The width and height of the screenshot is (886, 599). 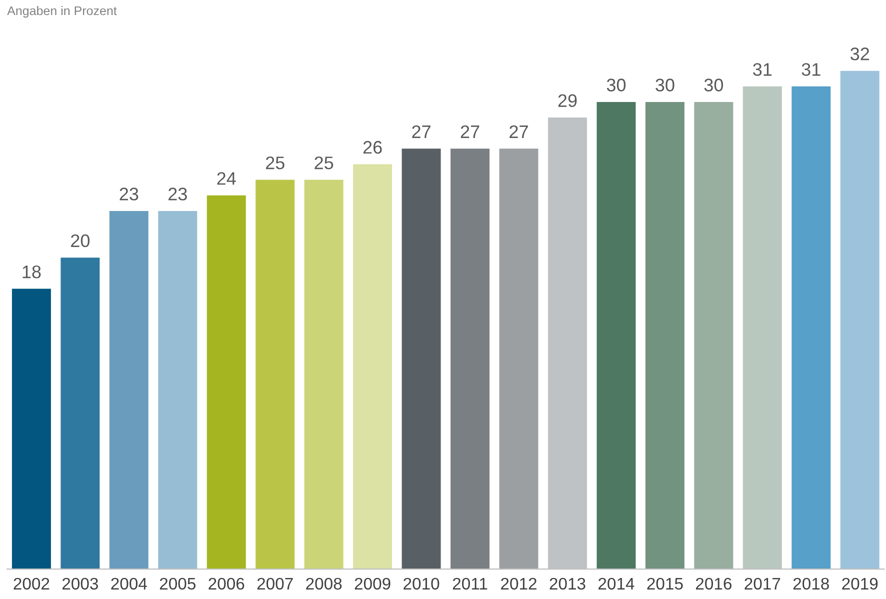 What do you see at coordinates (80, 241) in the screenshot?
I see `data-label: 20` at bounding box center [80, 241].